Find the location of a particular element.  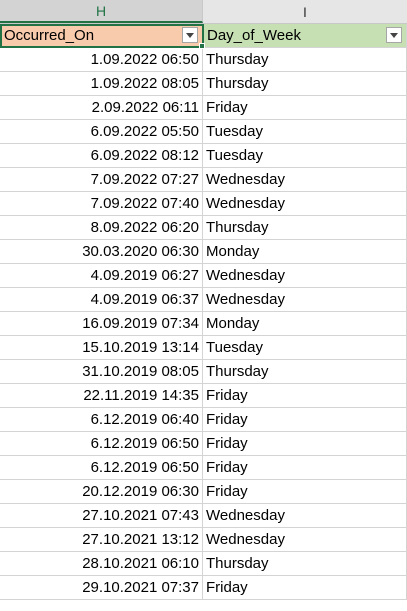

cell-occurred-on: 7.09.2022 07:27 is located at coordinates (101, 179).